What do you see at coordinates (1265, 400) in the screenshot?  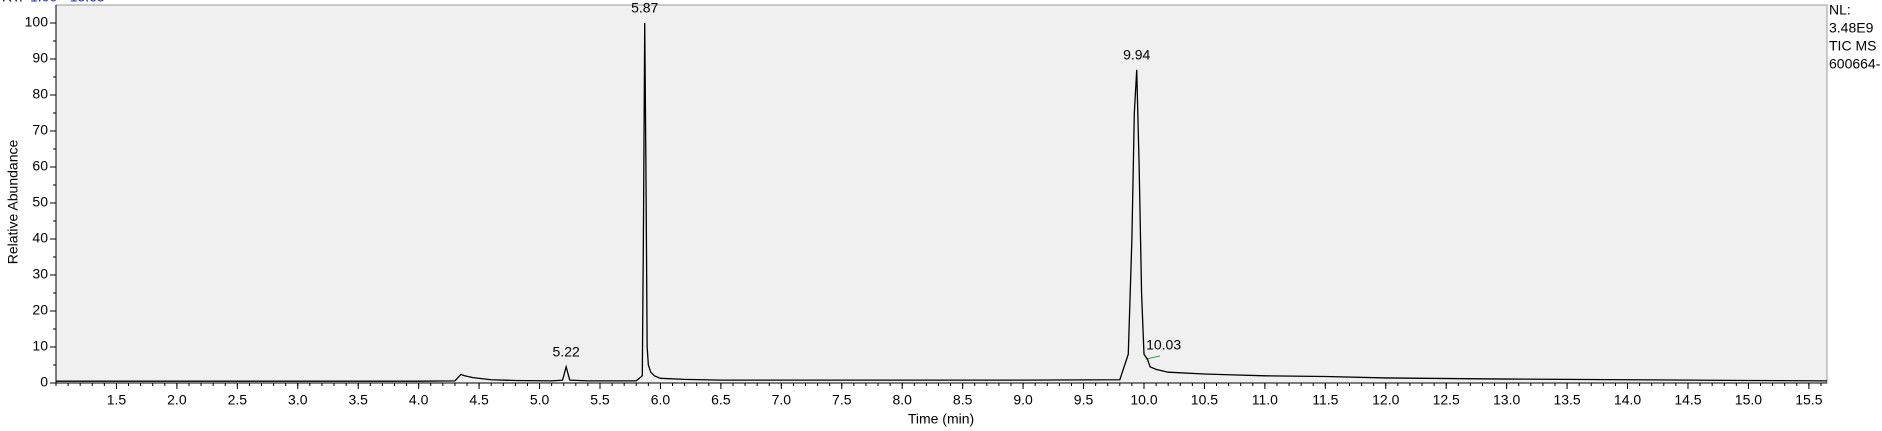 I see `x-tick-label: 11.0` at bounding box center [1265, 400].